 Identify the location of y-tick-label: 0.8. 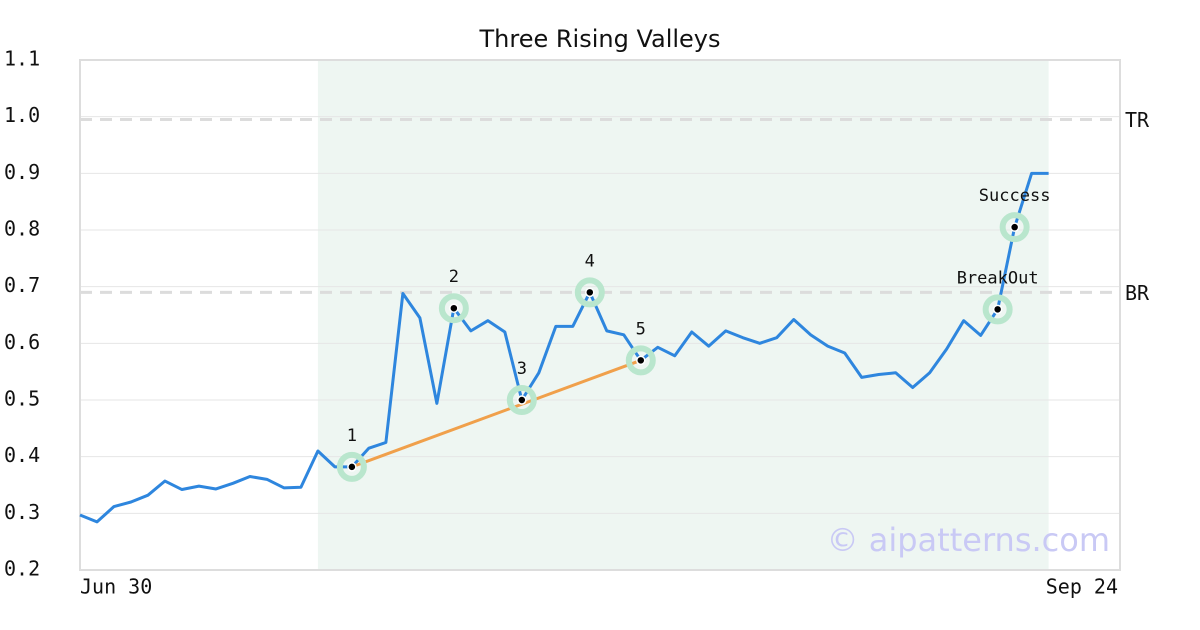
(22, 229).